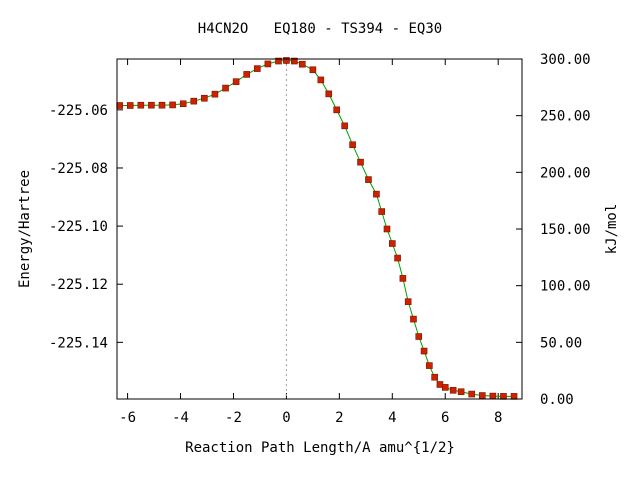 This screenshot has height=480, width=640. Describe the element at coordinates (78, 169) in the screenshot. I see `y-tick-label: -225.08` at that location.